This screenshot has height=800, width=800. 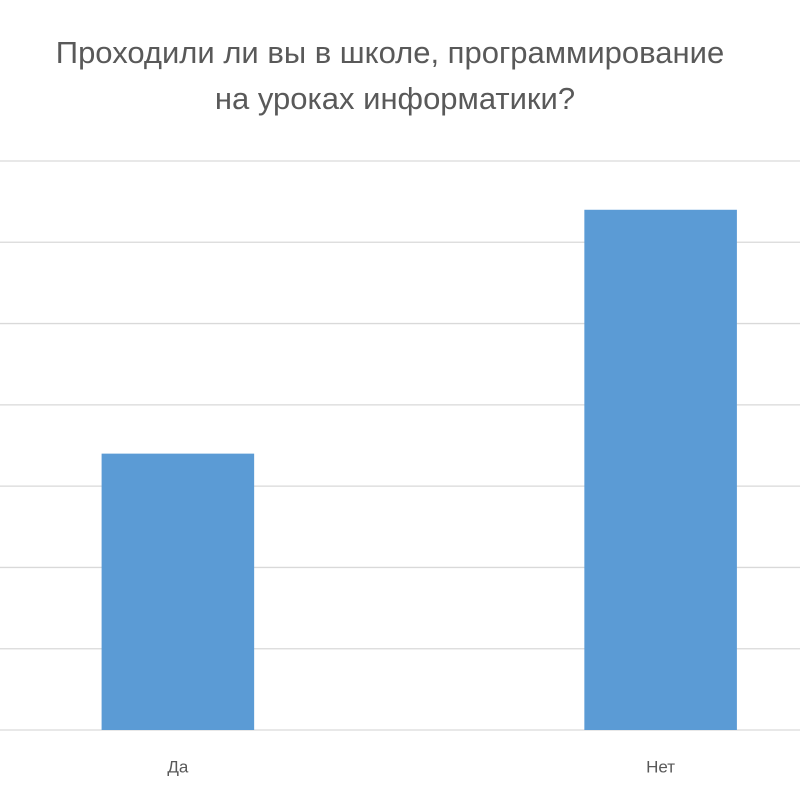 What do you see at coordinates (660, 766) in the screenshot?
I see `x-tick-label: Нет` at bounding box center [660, 766].